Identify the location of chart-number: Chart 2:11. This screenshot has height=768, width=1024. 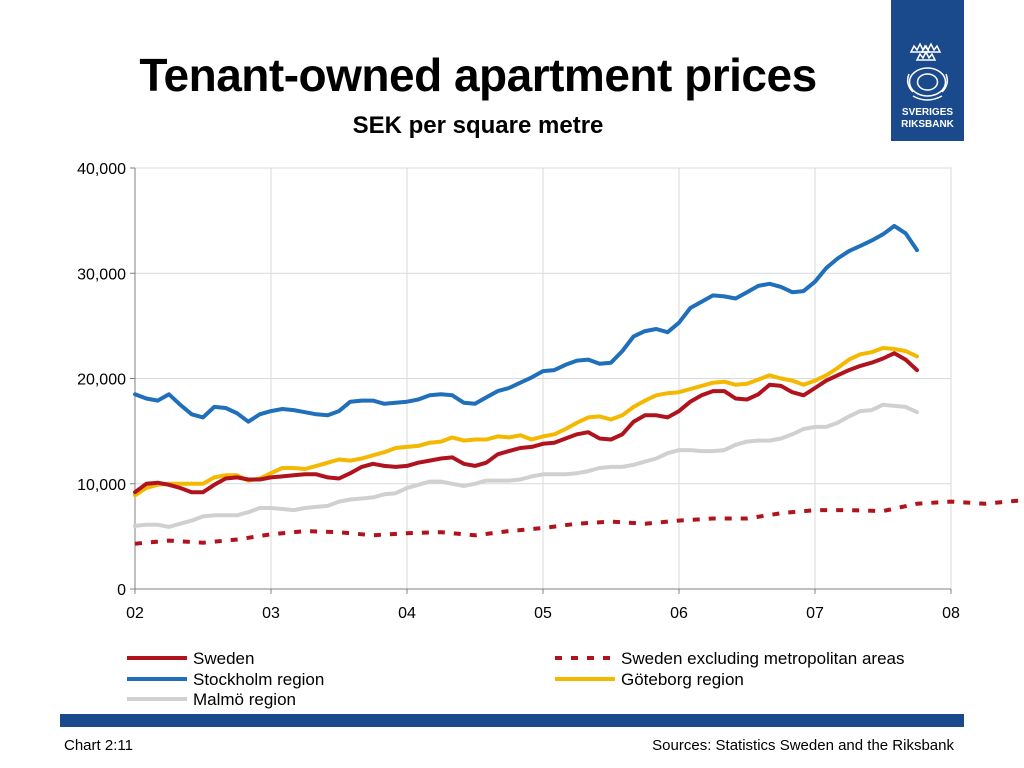
(98, 745).